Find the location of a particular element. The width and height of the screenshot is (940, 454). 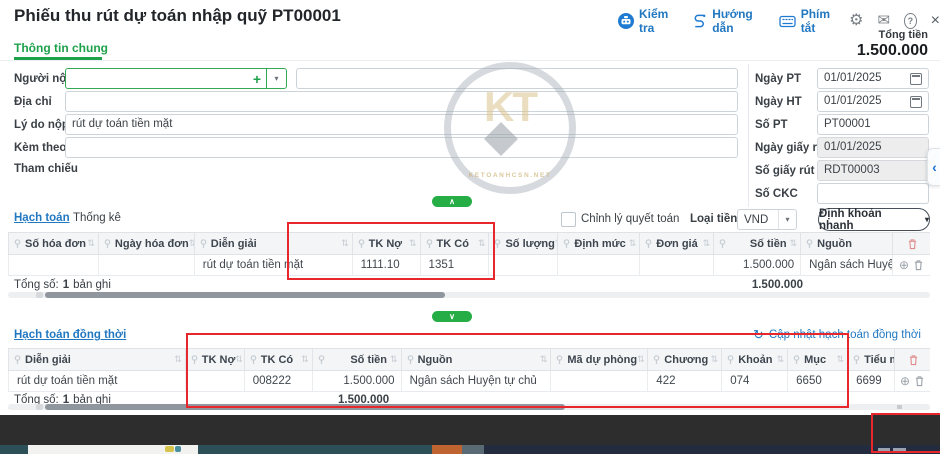

cell-item: 6650 is located at coordinates (818, 381).